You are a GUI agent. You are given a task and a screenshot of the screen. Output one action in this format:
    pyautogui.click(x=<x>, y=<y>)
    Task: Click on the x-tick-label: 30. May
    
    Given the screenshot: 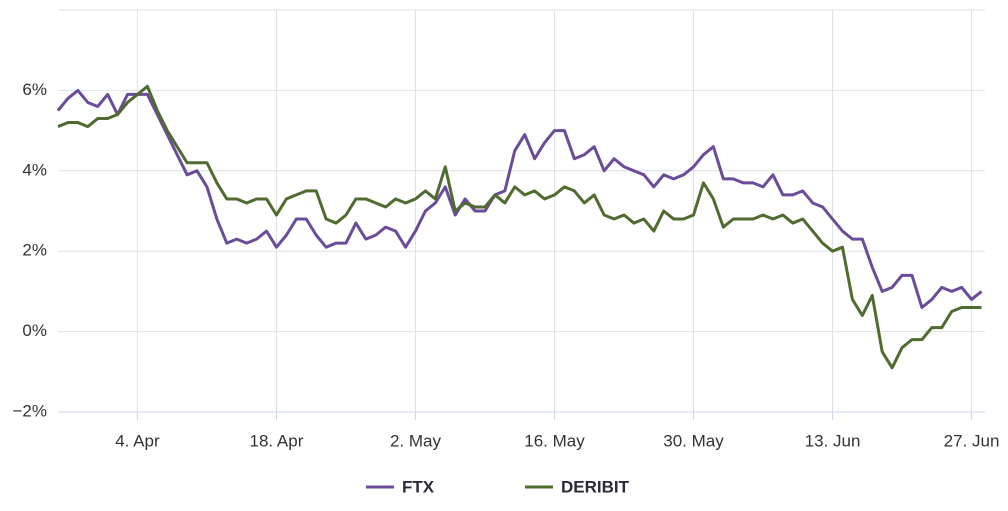 What is the action you would take?
    pyautogui.click(x=693, y=440)
    